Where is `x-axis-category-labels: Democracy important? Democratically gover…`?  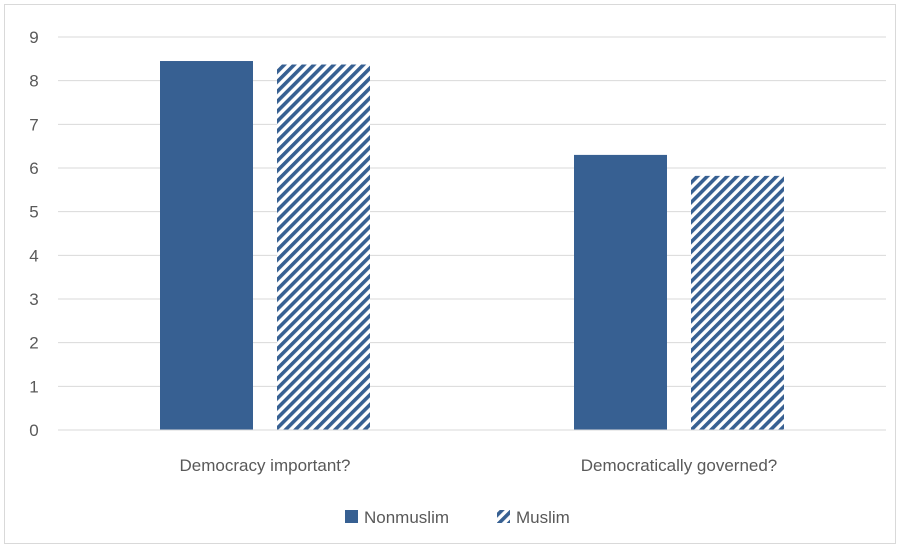 x-axis-category-labels: Democracy important? Democratically gover… is located at coordinates (478, 465).